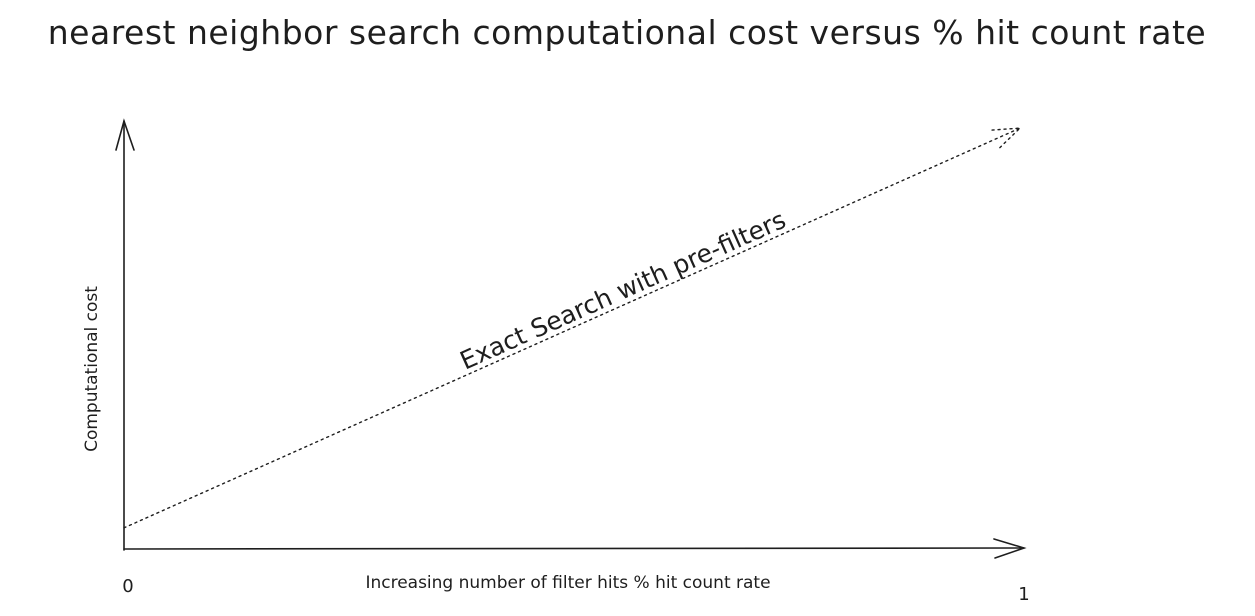 The width and height of the screenshot is (1255, 616). Describe the element at coordinates (623, 290) in the screenshot. I see `series-label: Exact Search with pre-filters` at that location.